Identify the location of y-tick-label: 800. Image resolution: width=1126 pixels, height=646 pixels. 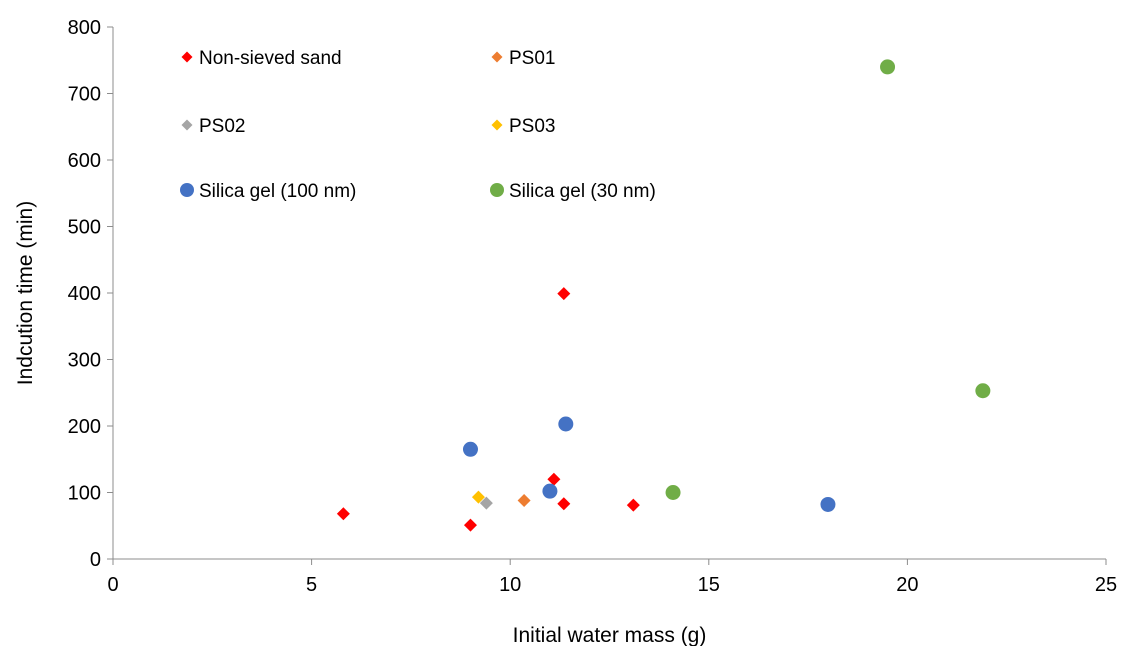
(84, 28).